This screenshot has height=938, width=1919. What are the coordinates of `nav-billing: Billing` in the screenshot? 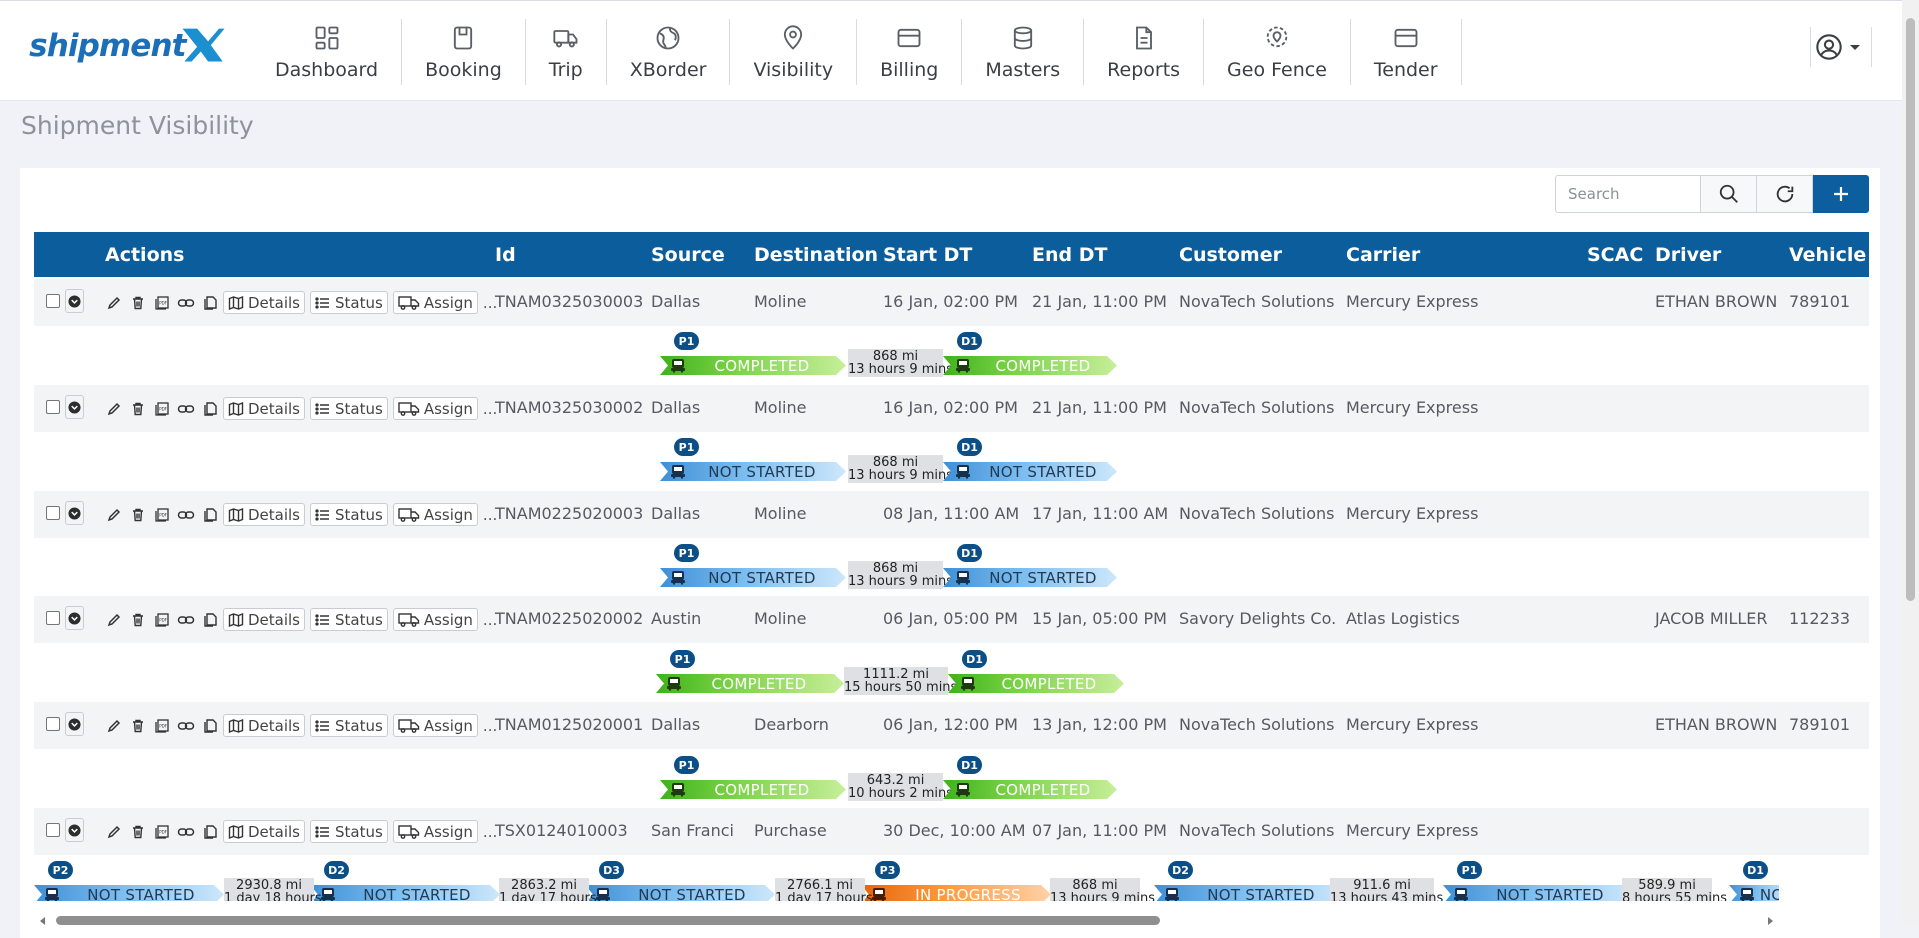 It's located at (910, 52).